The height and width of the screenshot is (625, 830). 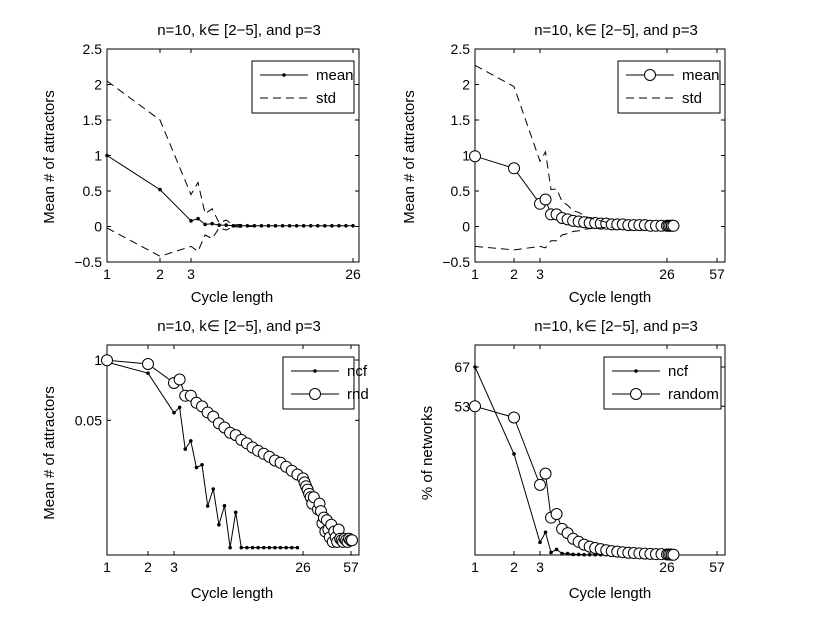 I want to click on y-tick-label: 67, so click(x=462, y=367).